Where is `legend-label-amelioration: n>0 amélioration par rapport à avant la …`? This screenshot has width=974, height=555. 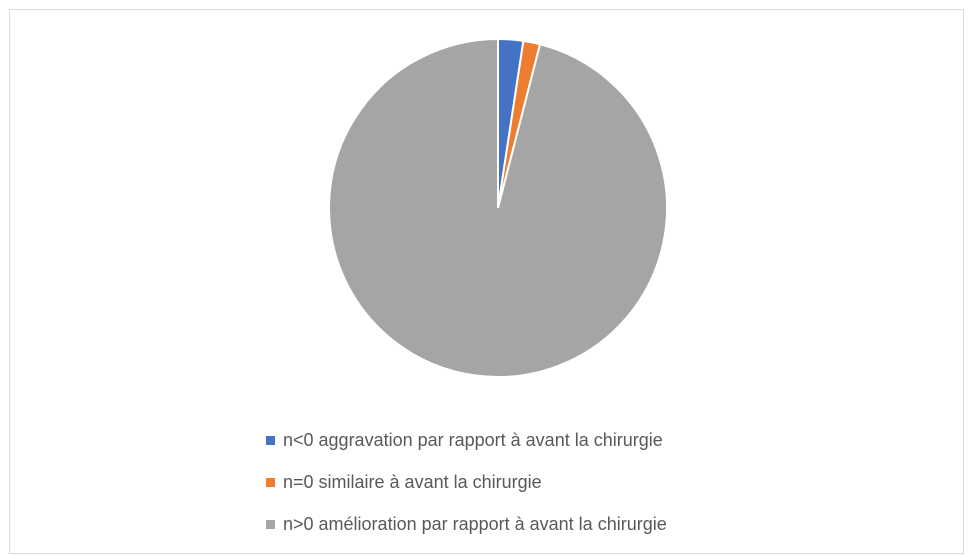
legend-label-amelioration: n>0 amélioration par rapport à avant la … is located at coordinates (475, 523).